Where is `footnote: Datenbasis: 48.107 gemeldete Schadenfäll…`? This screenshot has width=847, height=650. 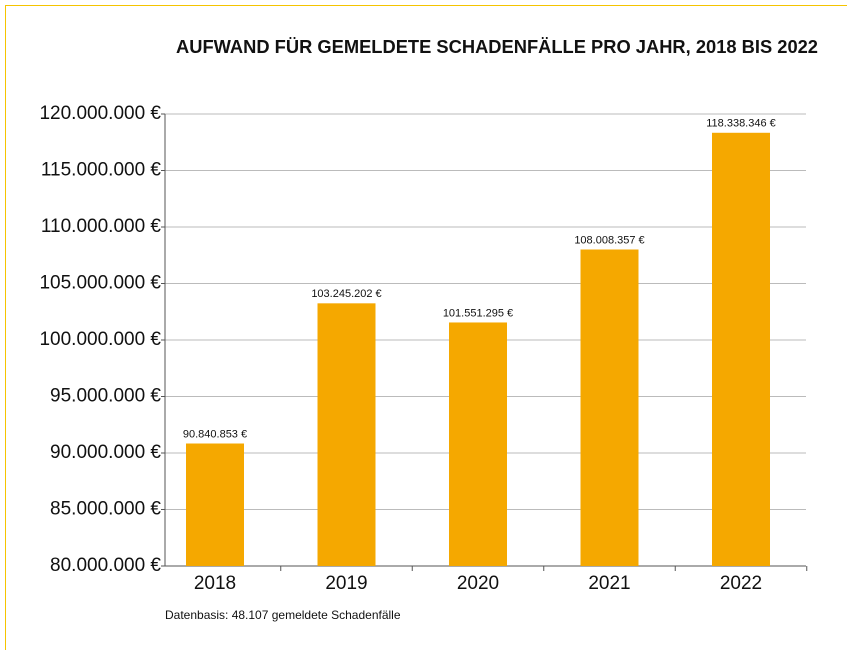 footnote: Datenbasis: 48.107 gemeldete Schadenfäll… is located at coordinates (283, 615).